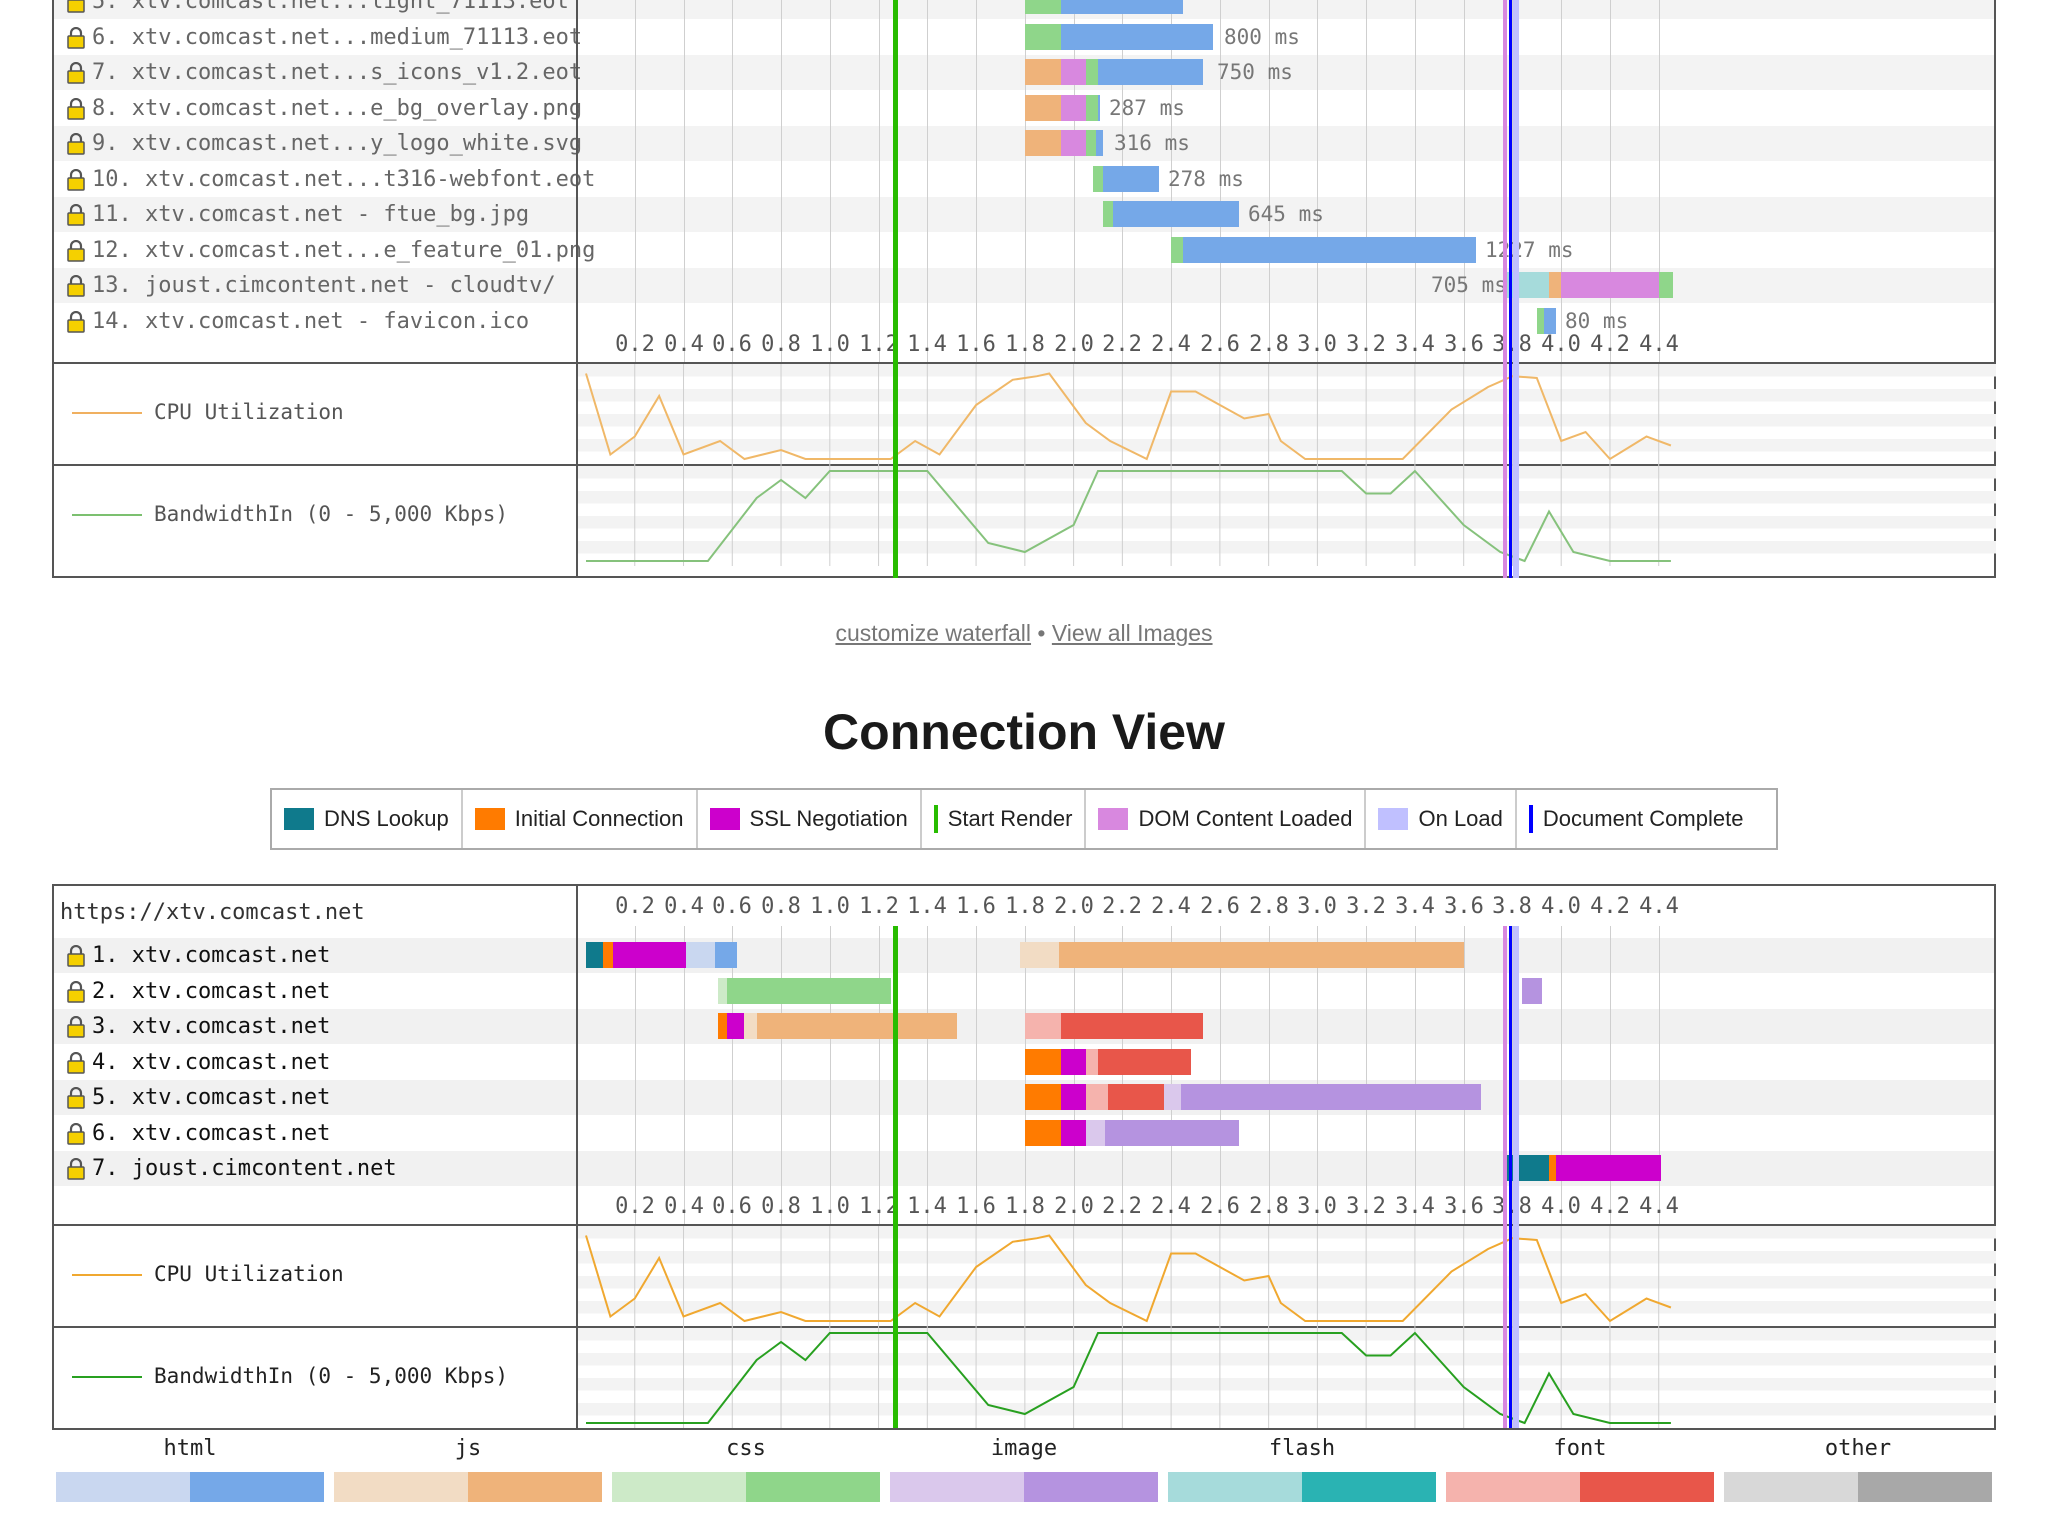 Image resolution: width=2048 pixels, height=1536 pixels. Describe the element at coordinates (1132, 633) in the screenshot. I see `view-all-images-link: View all Images` at that location.